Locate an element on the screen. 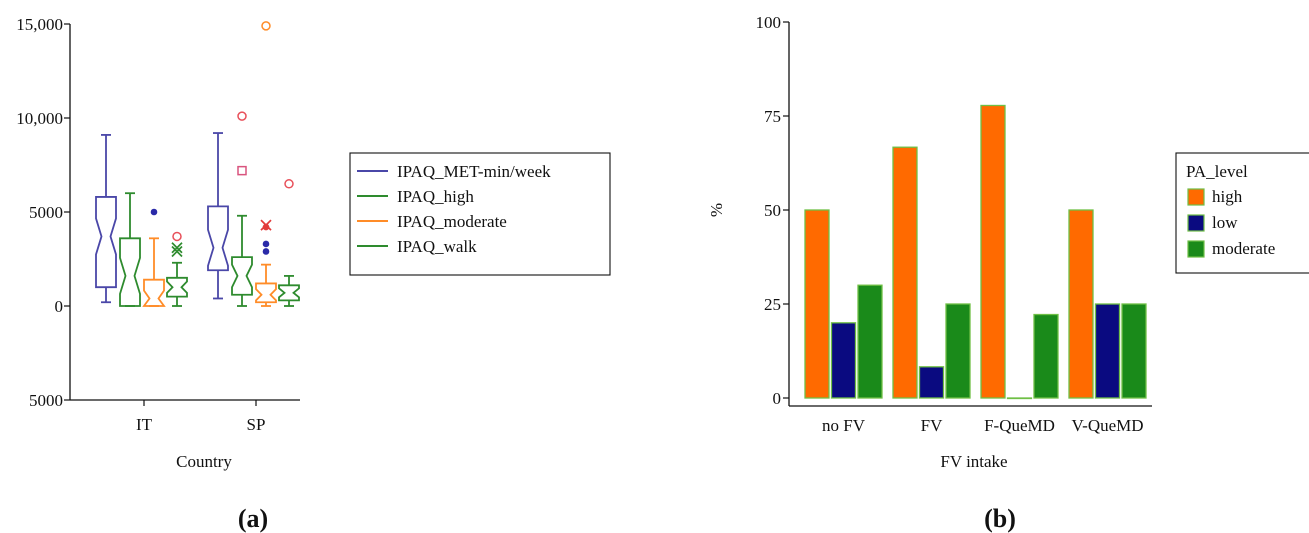  legend: PA_level high low moderate is located at coordinates (1242, 213).